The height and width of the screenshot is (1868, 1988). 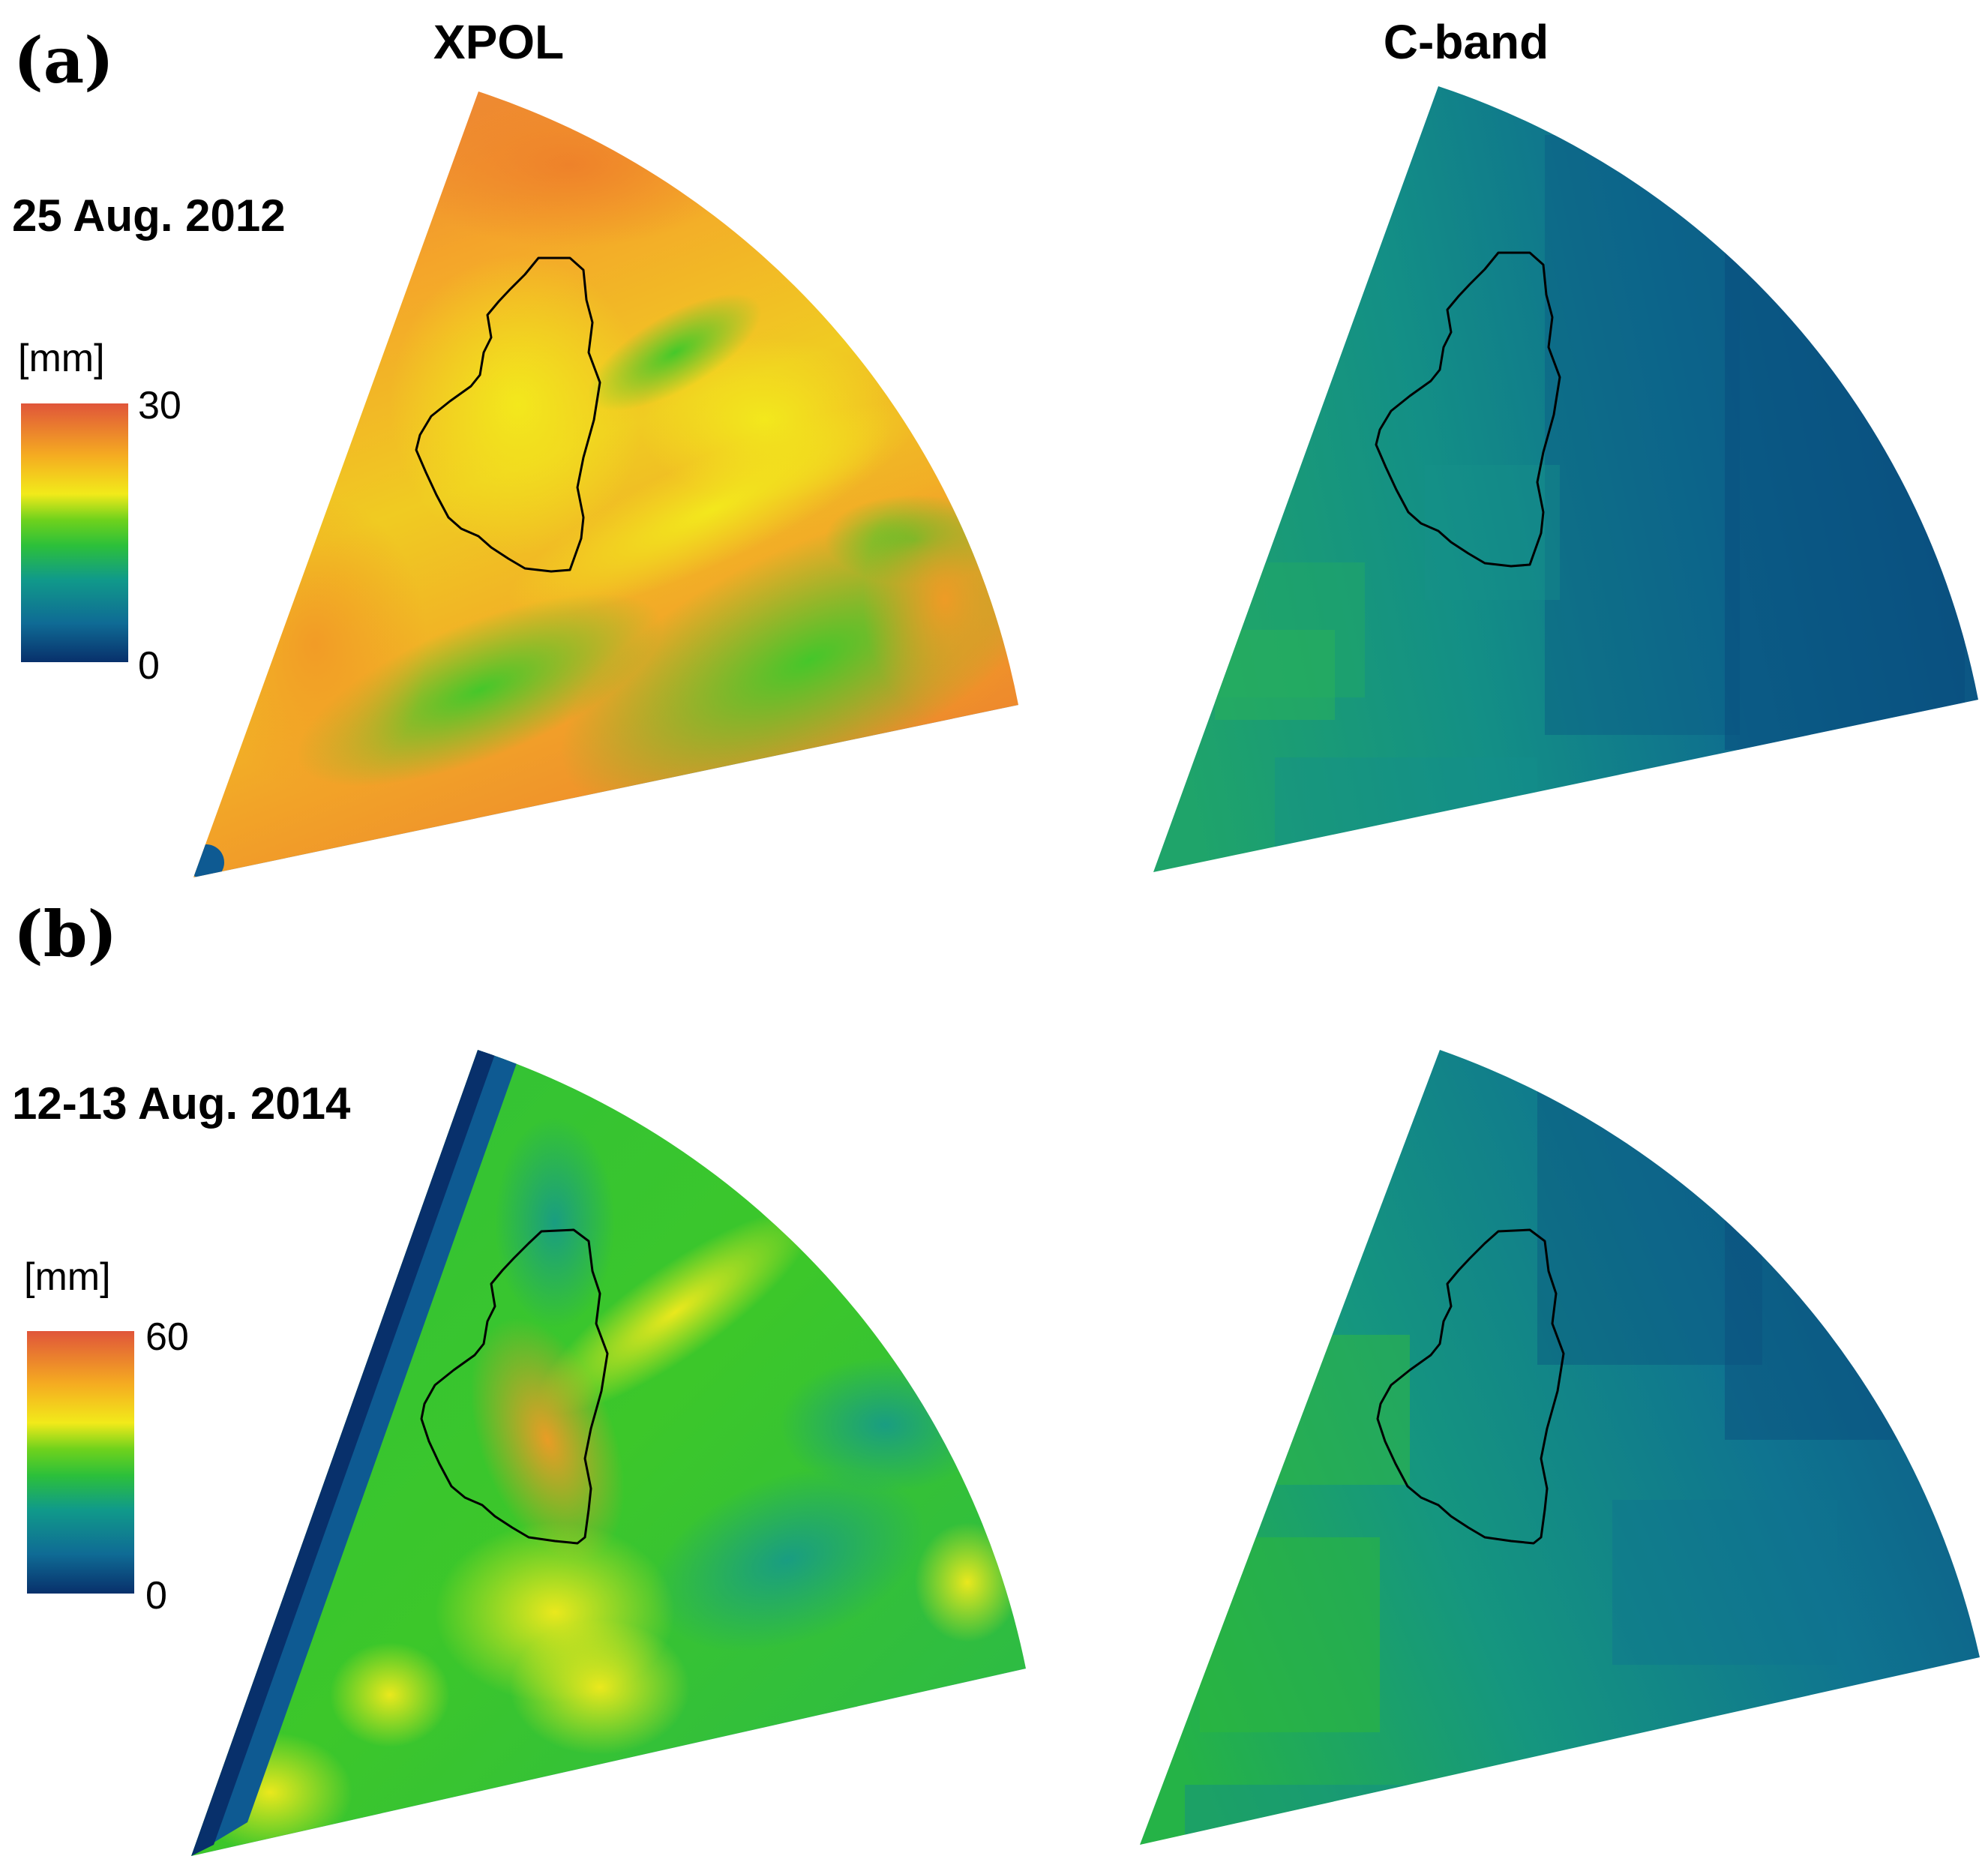 What do you see at coordinates (181, 1103) in the screenshot?
I see `panel-b-date: 12-13 Aug. 2014` at bounding box center [181, 1103].